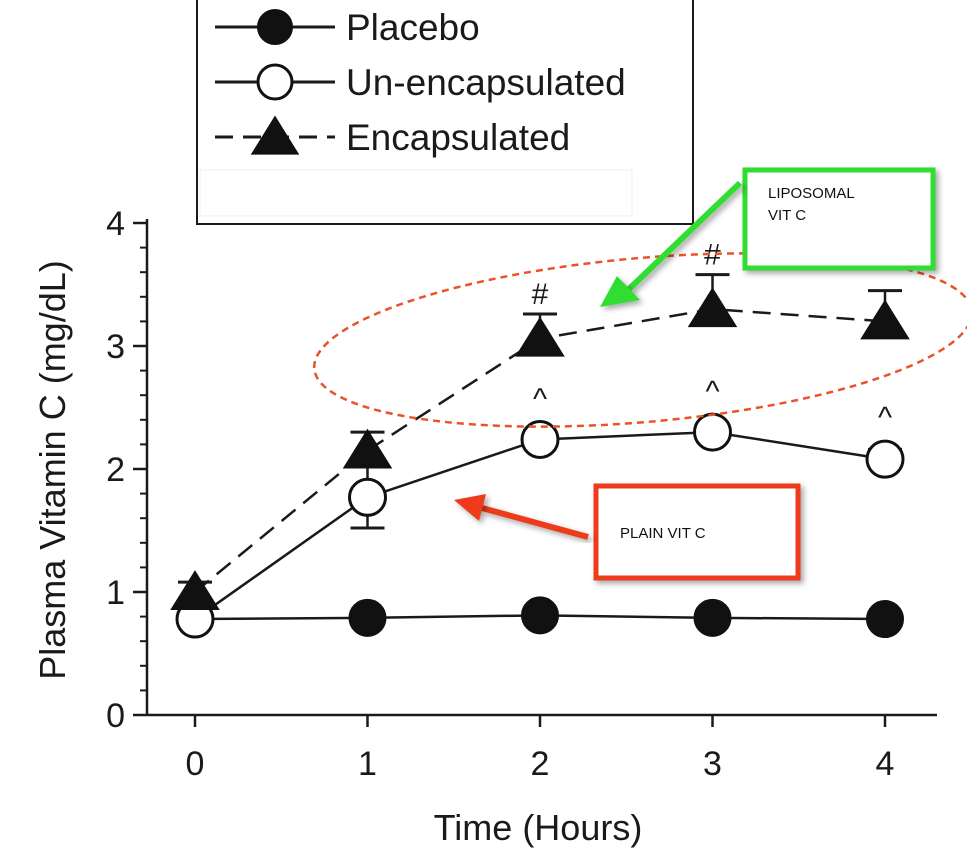 Image resolution: width=967 pixels, height=866 pixels. What do you see at coordinates (115, 224) in the screenshot?
I see `y-tick-label: 4` at bounding box center [115, 224].